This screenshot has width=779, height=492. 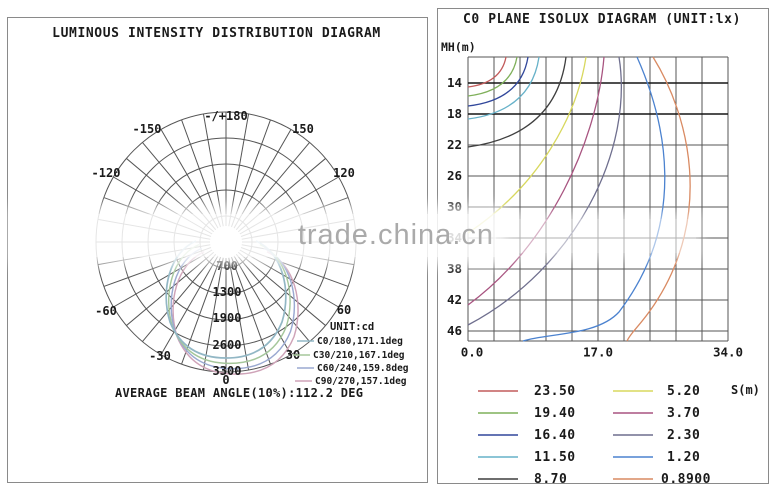 What do you see at coordinates (359, 355) in the screenshot?
I see `polar-legend-label-c30: C30/210,167.1deg` at bounding box center [359, 355].